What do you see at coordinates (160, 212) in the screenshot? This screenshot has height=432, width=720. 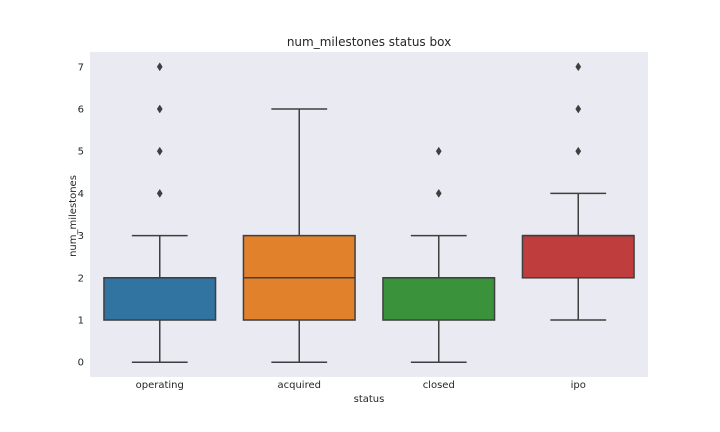 I see `box-operating` at bounding box center [160, 212].